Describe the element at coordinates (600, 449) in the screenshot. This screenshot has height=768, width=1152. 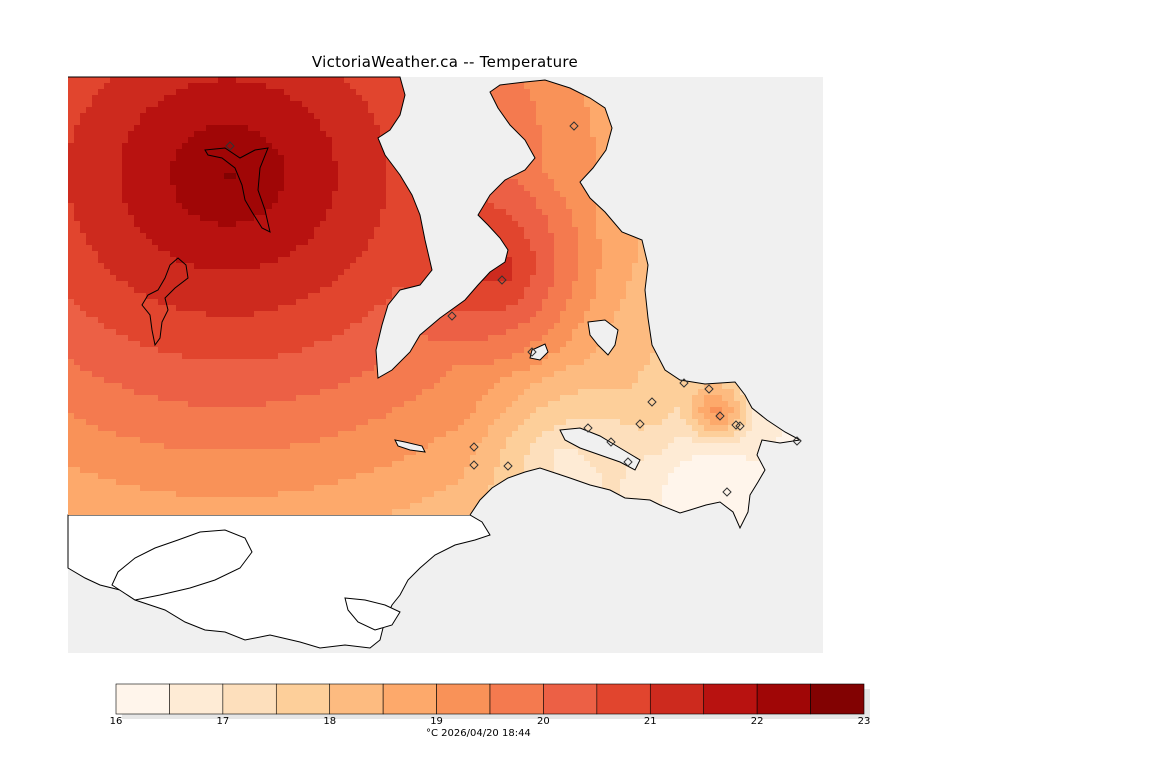
I see `harbour-inlet` at that location.